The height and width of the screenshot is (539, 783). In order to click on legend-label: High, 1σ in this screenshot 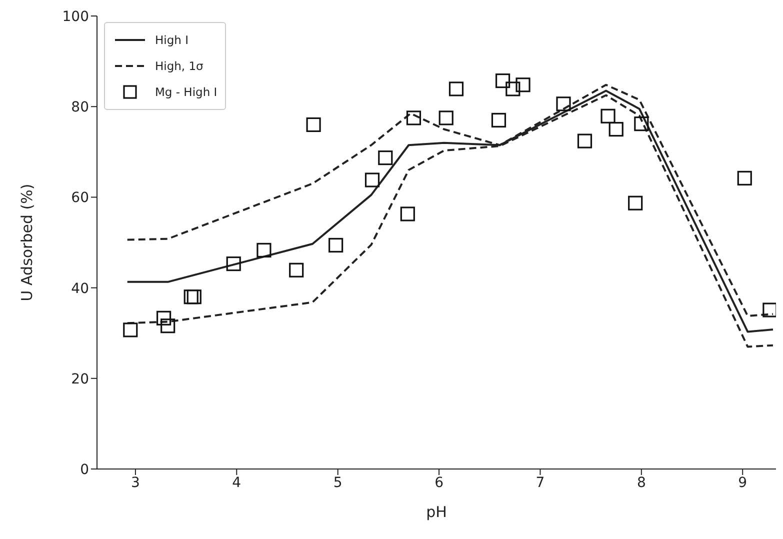, I will do `click(179, 66)`.